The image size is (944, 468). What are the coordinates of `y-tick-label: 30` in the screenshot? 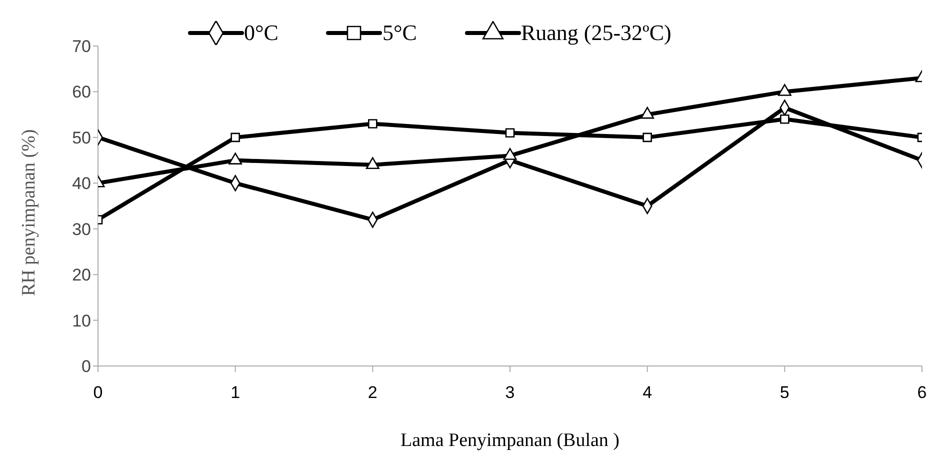 It's located at (81, 229).